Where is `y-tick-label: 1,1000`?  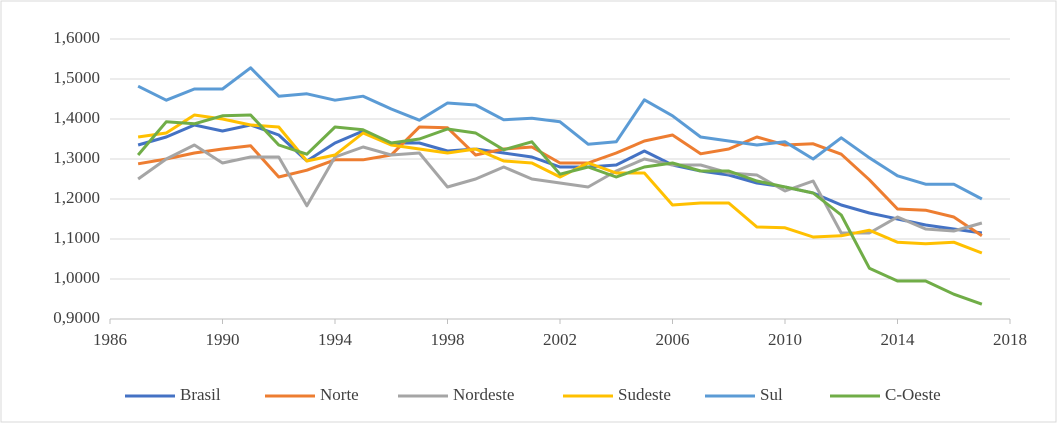
y-tick-label: 1,1000 is located at coordinates (76, 237).